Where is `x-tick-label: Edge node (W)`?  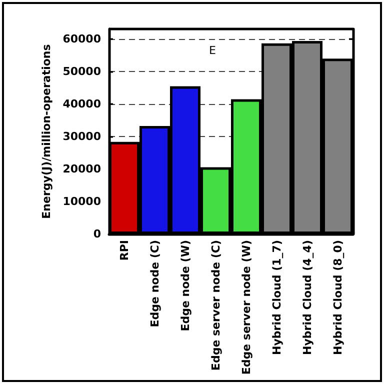
x-tick-label: Edge node (W) is located at coordinates (185, 286).